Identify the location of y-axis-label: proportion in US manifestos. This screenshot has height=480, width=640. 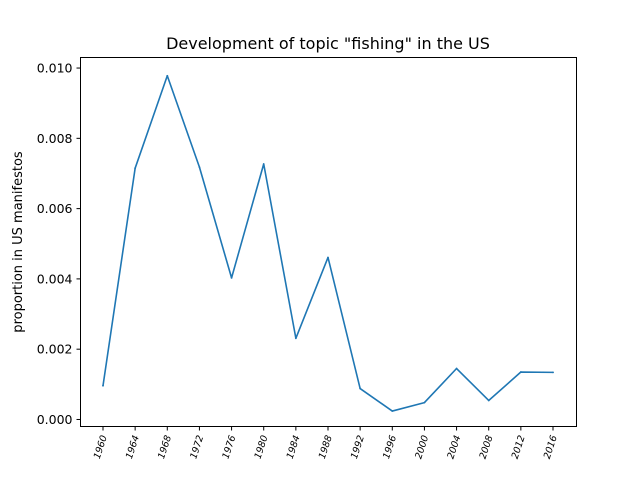
(18, 242).